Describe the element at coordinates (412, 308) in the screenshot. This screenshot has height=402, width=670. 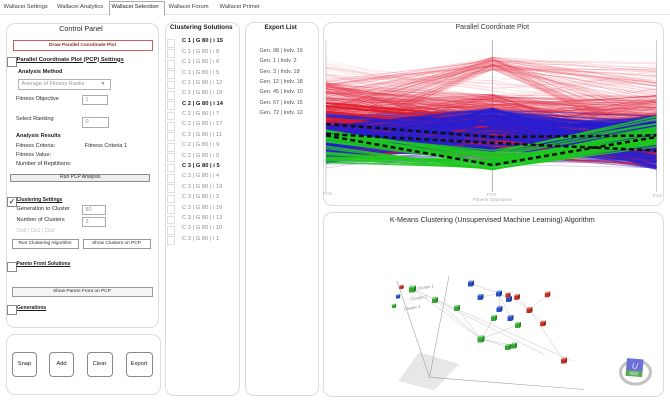
I see `svg-text: Cluster 3` at that location.